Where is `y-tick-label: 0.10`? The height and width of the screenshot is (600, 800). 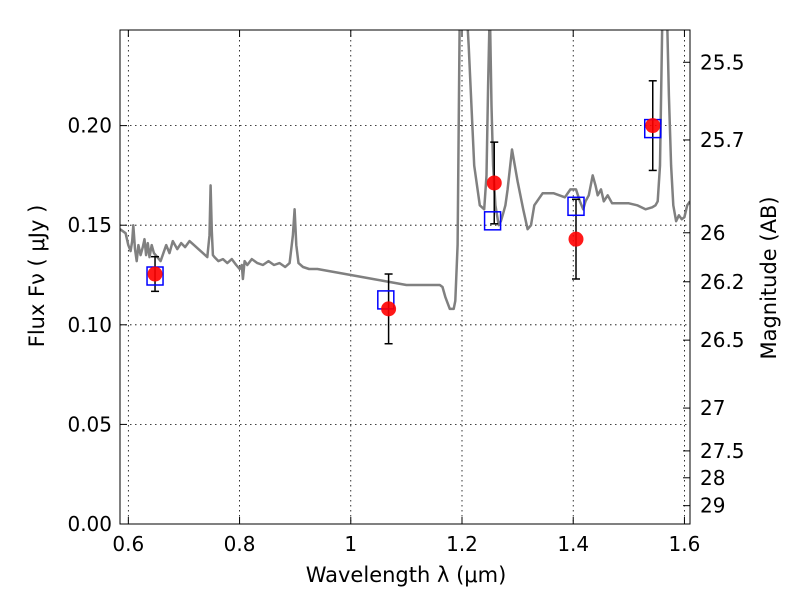
y-tick-label: 0.10 is located at coordinates (89, 325).